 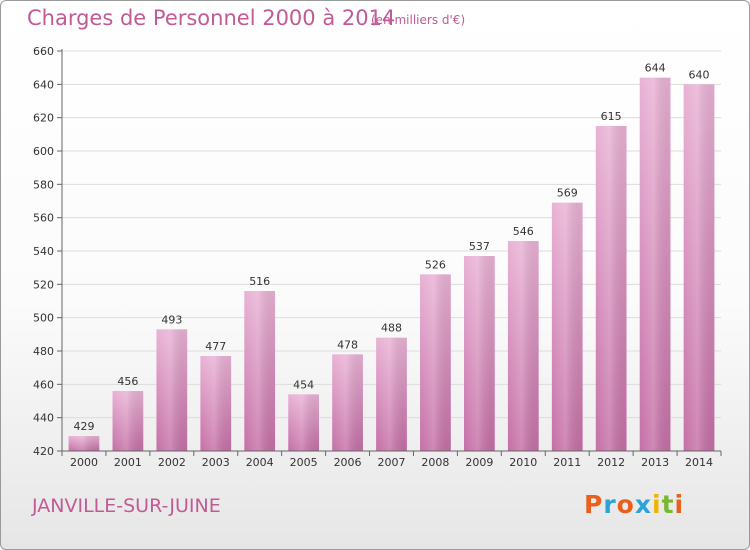 What do you see at coordinates (43, 84) in the screenshot?
I see `y-tick-label: 640` at bounding box center [43, 84].